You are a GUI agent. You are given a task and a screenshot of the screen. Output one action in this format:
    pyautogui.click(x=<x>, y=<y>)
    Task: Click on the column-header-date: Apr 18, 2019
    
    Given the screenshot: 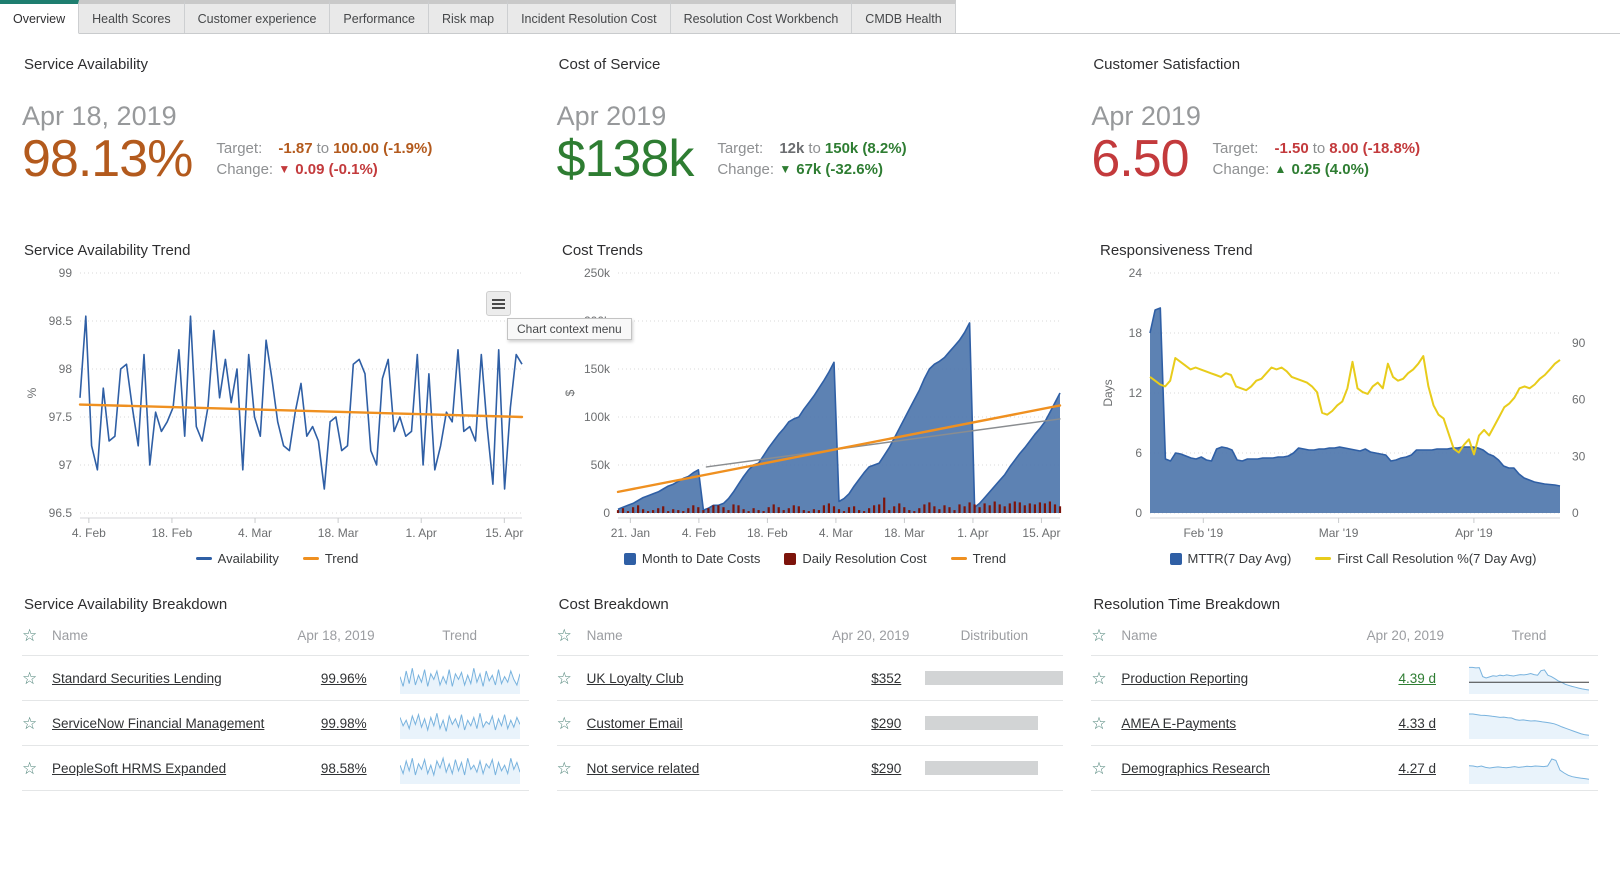 What is the action you would take?
    pyautogui.click(x=336, y=635)
    